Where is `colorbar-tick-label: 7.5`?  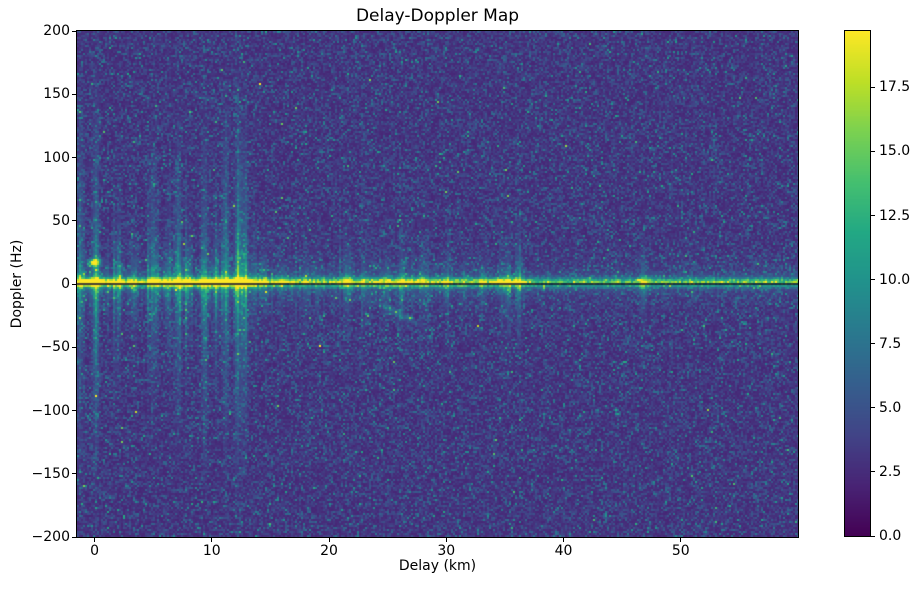 colorbar-tick-label: 7.5 is located at coordinates (890, 343).